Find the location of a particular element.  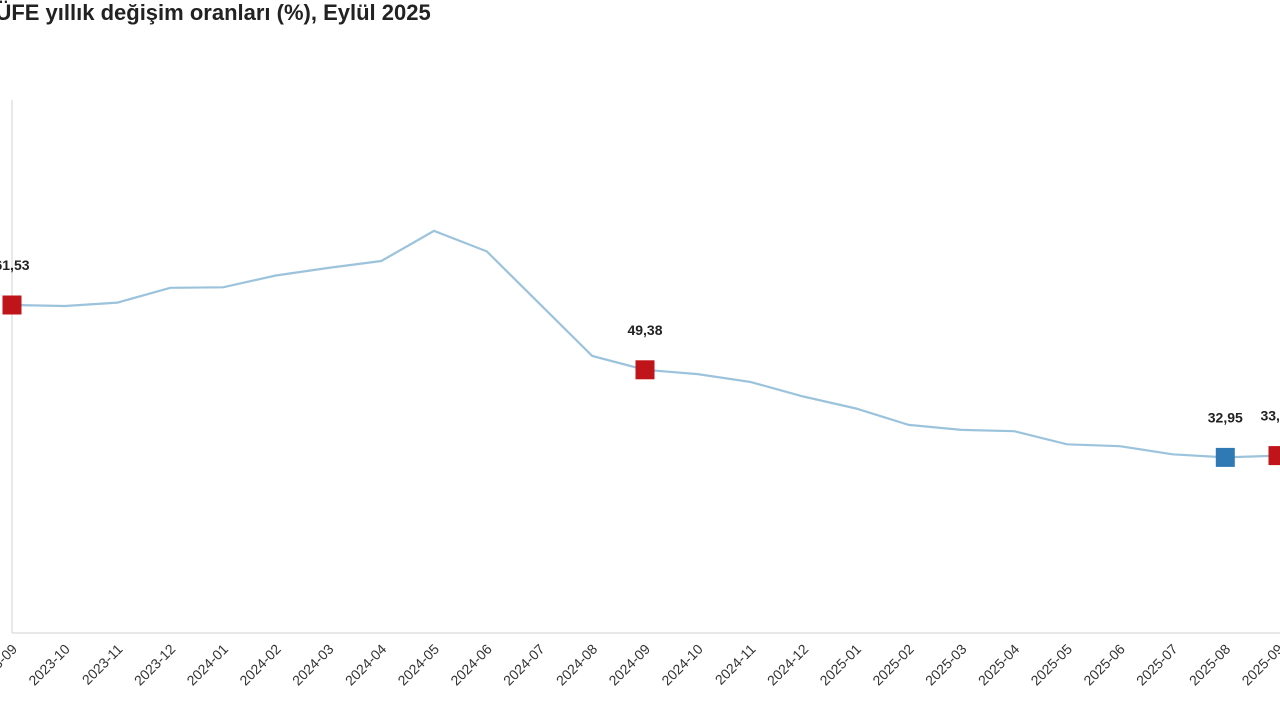

x-tick-label: 2024-10 is located at coordinates (682, 665).